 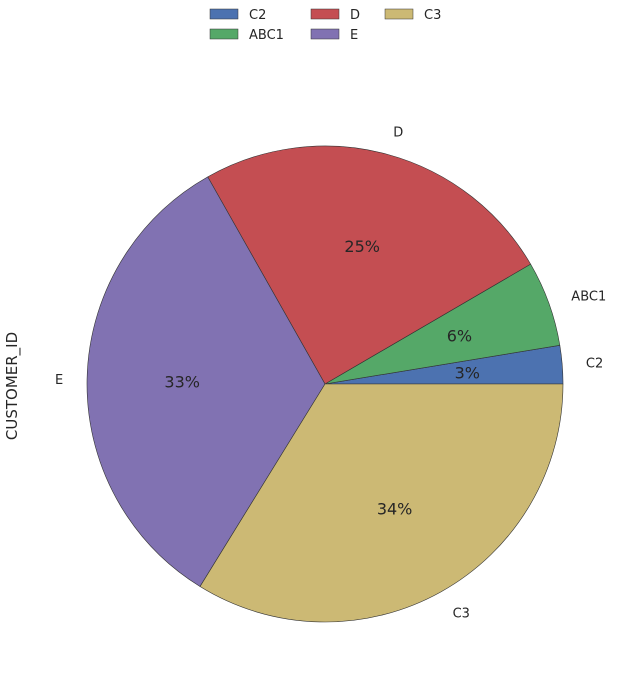 What do you see at coordinates (432, 15) in the screenshot?
I see `legend-label-c3: C3` at bounding box center [432, 15].